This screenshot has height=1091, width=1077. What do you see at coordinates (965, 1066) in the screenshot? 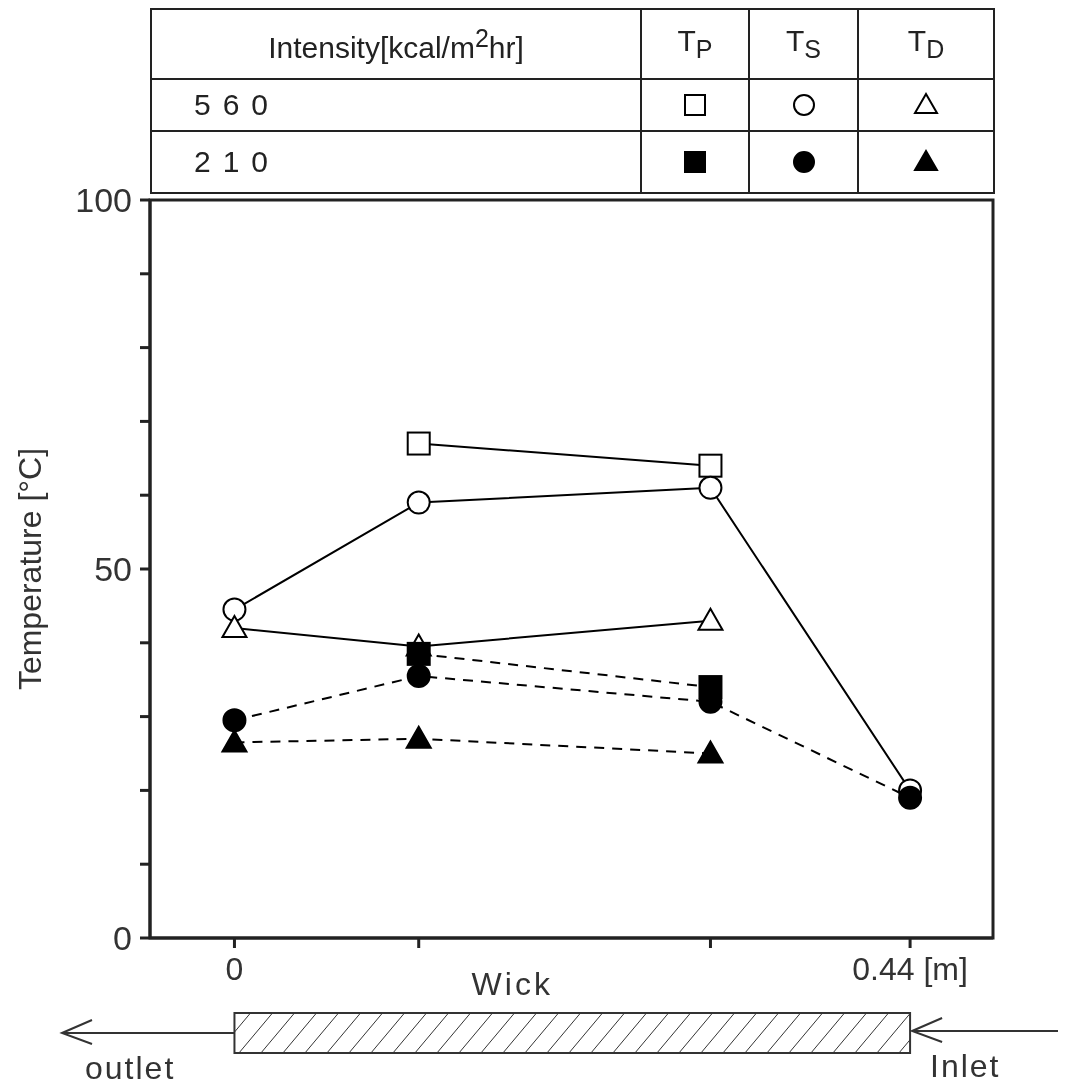
I see `text: Inlet` at bounding box center [965, 1066].